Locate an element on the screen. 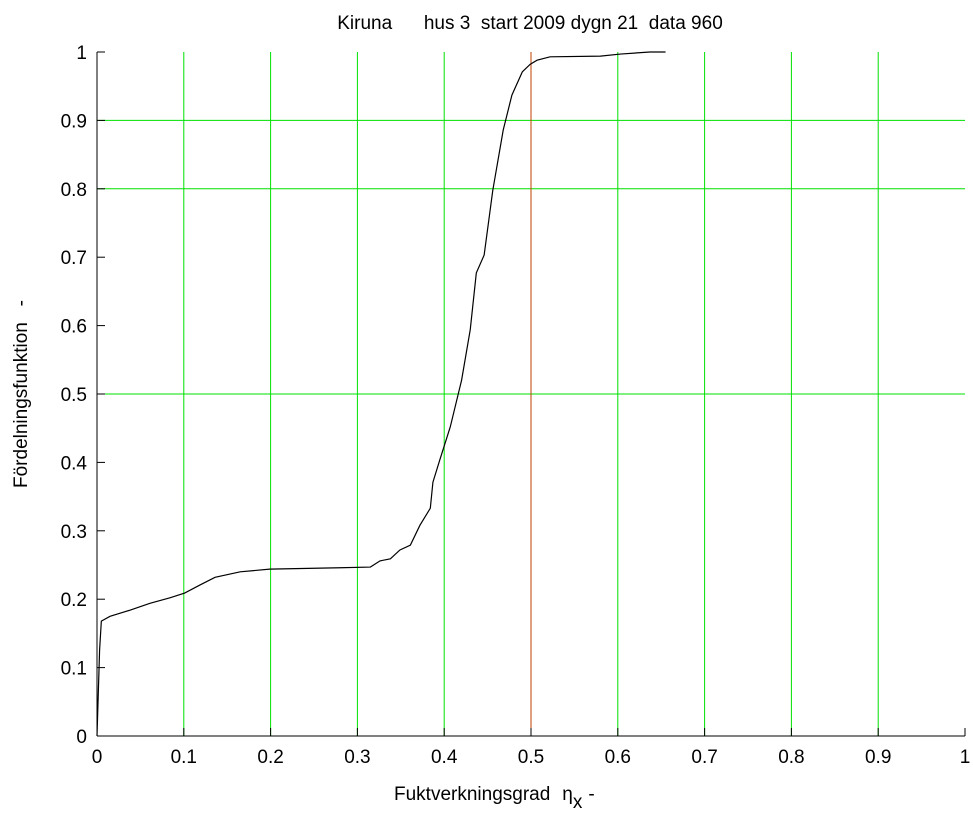 This screenshot has height=818, width=973. y-tick-label: 0.9 is located at coordinates (74, 121).